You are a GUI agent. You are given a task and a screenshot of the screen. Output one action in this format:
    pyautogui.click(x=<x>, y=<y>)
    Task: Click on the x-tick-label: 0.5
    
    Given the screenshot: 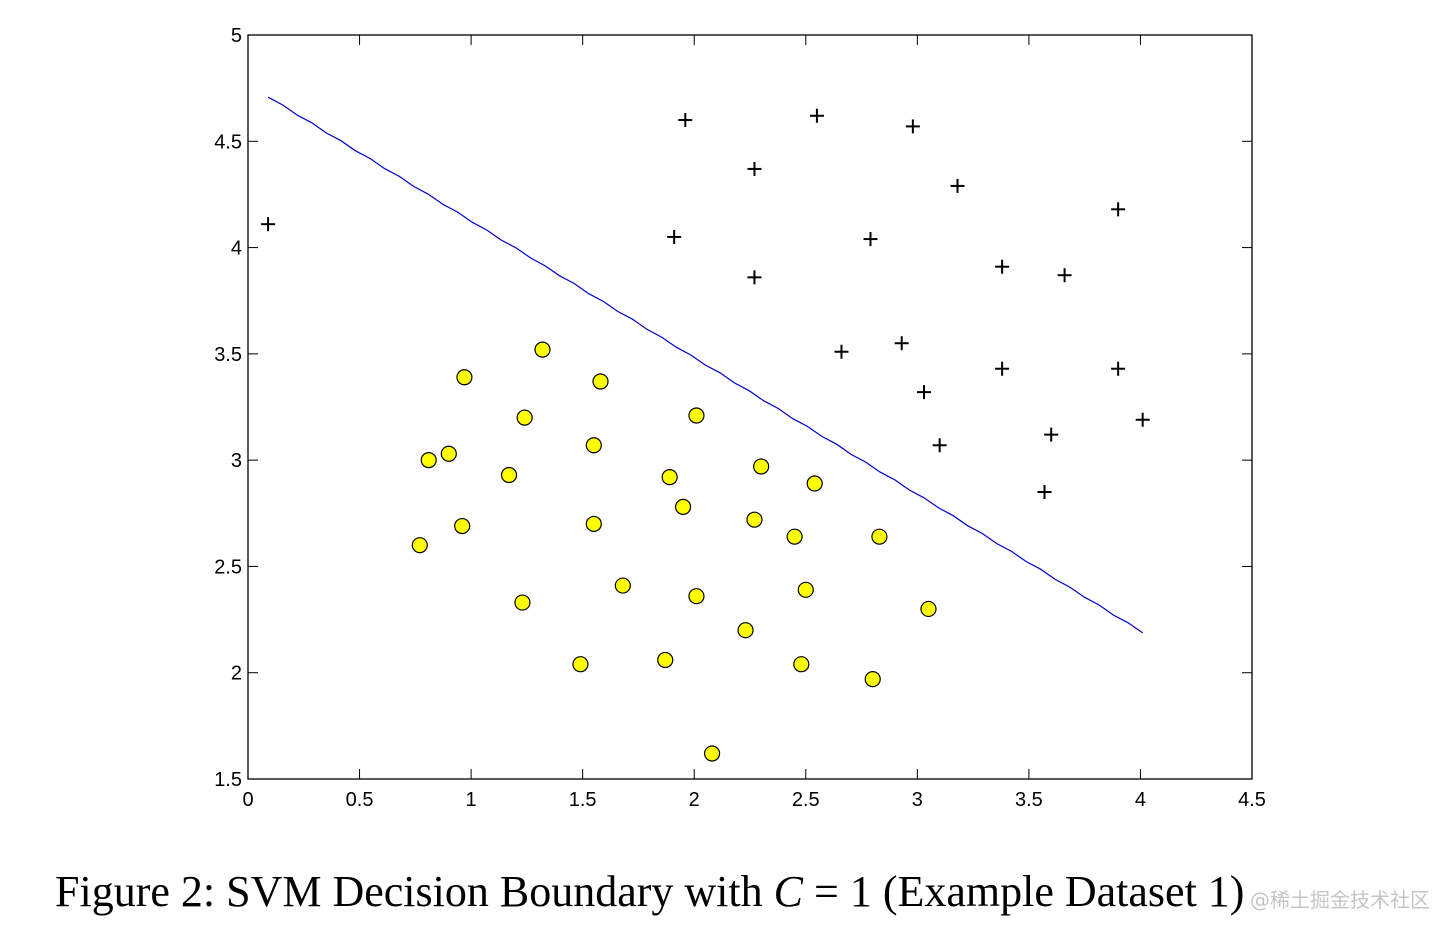 What is the action you would take?
    pyautogui.click(x=360, y=800)
    